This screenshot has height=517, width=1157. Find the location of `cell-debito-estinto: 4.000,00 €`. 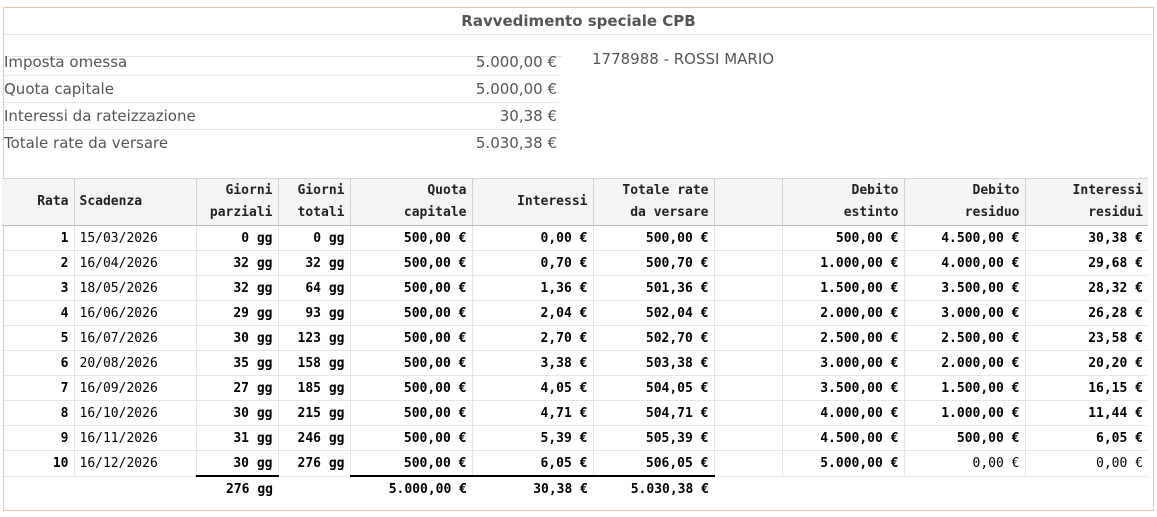

cell-debito-estinto: 4.000,00 € is located at coordinates (843, 413).